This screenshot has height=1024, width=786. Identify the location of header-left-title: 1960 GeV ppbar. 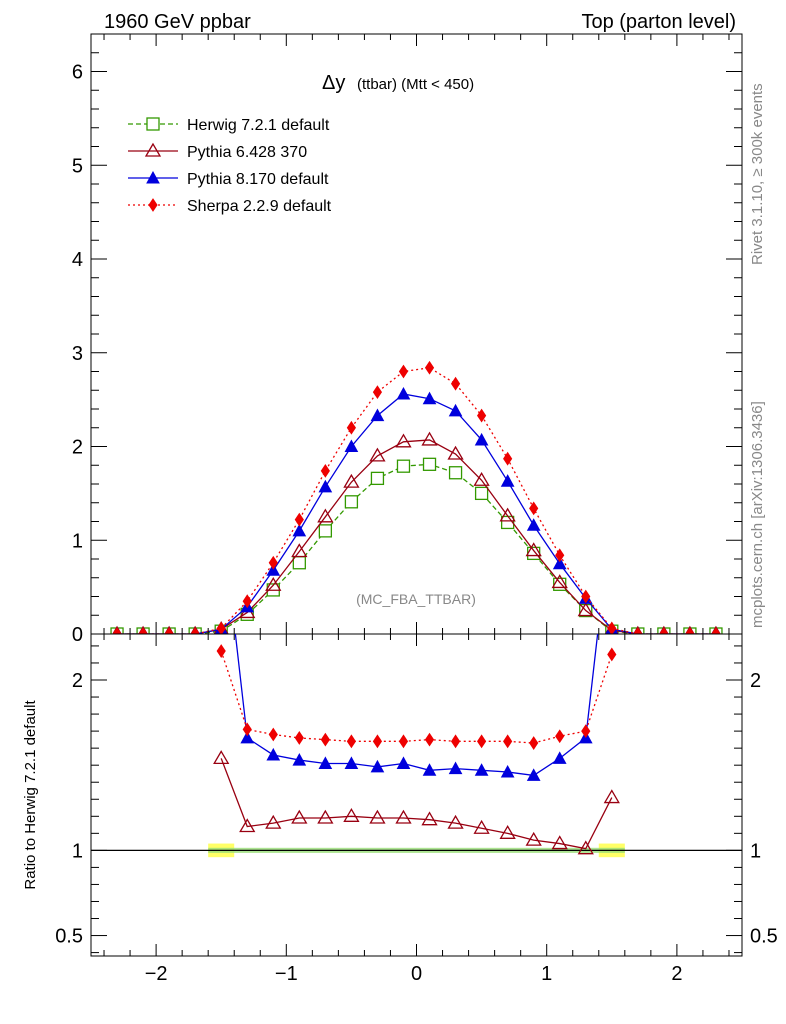
(177, 22).